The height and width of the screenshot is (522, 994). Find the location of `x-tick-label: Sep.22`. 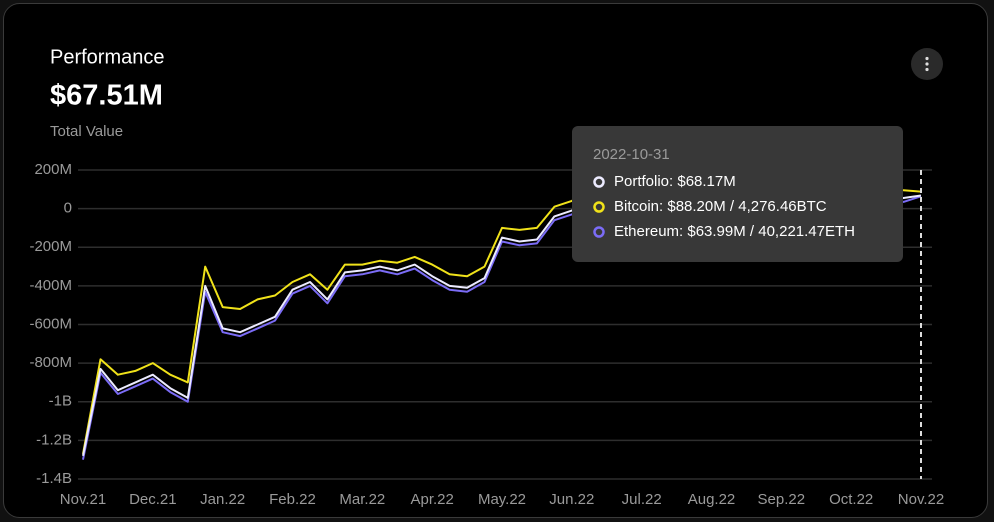

x-tick-label: Sep.22 is located at coordinates (782, 499).